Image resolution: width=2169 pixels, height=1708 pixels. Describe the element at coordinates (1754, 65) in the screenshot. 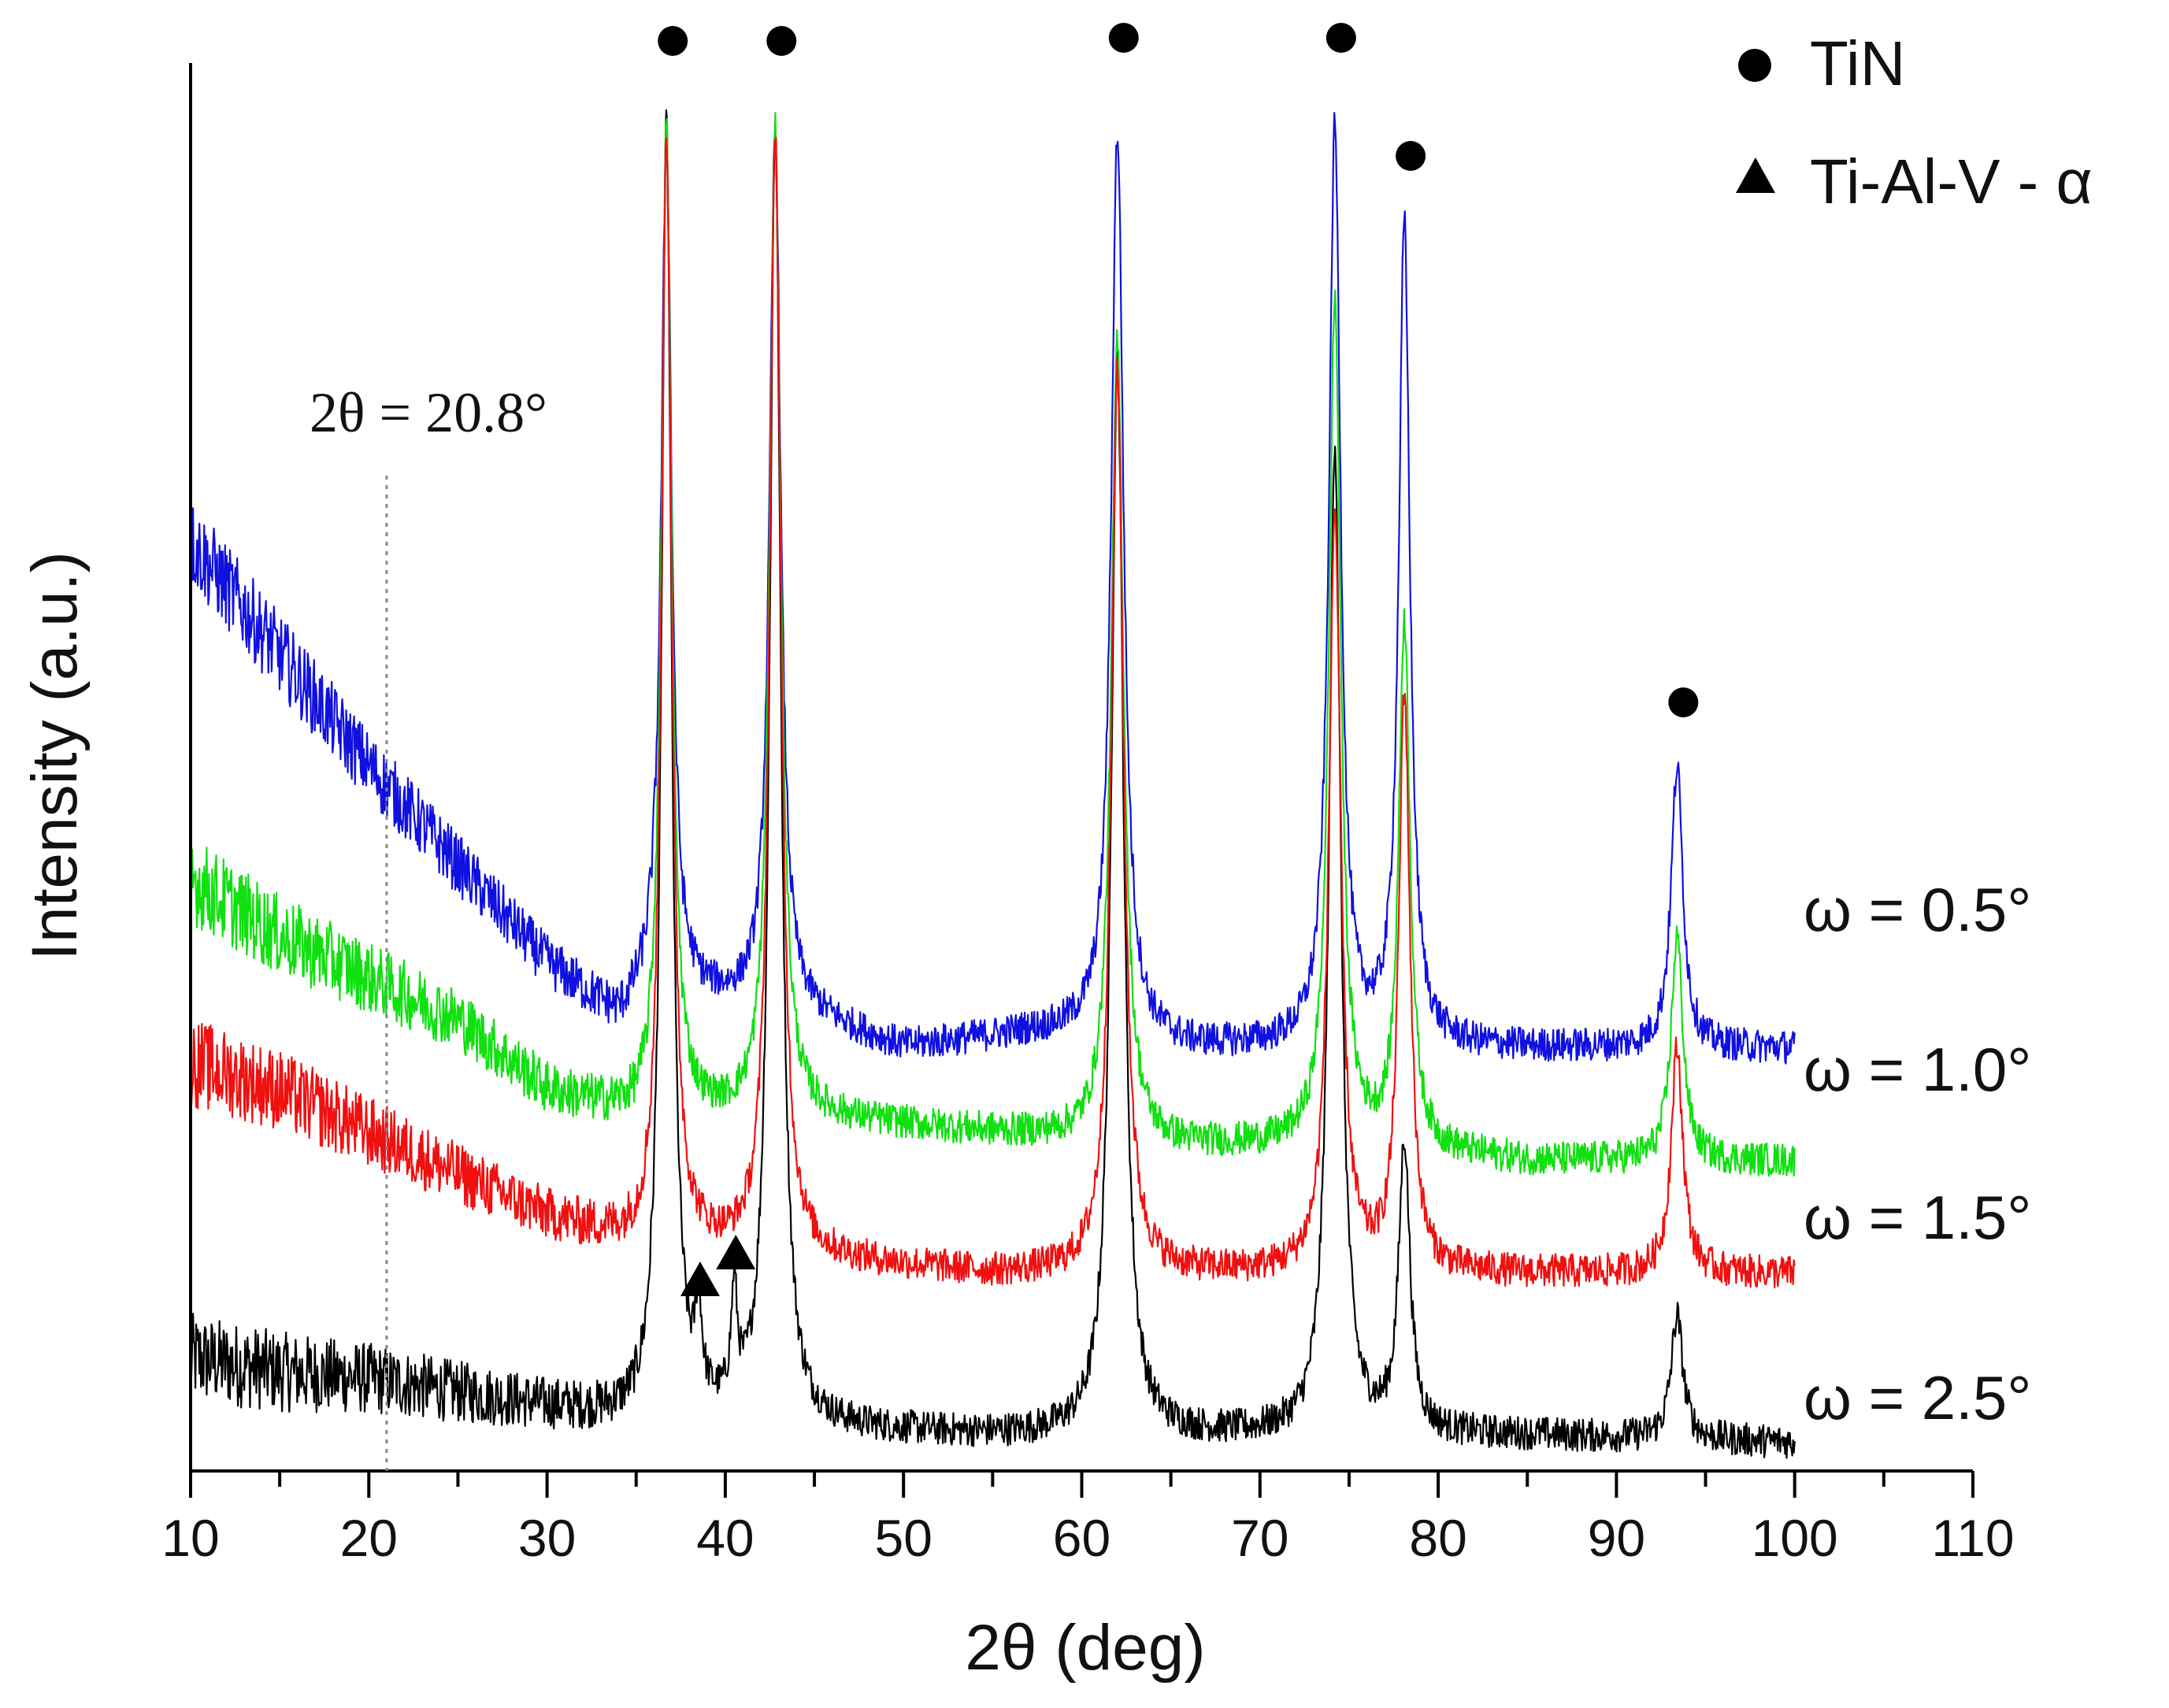

I see `legend-circle-icon` at that location.